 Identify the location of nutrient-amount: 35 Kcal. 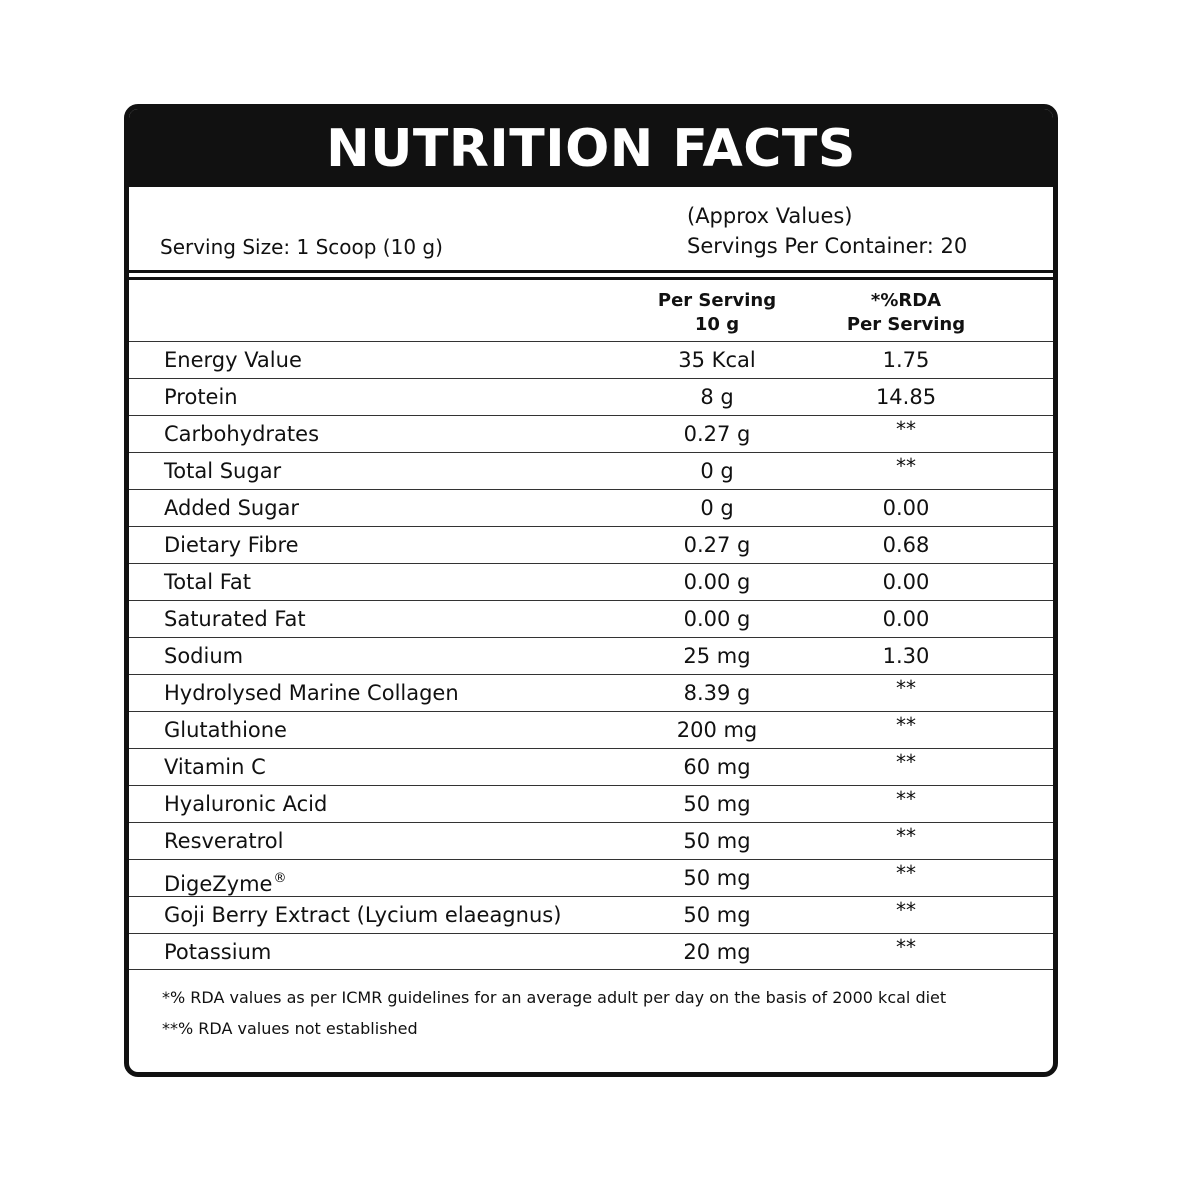
(717, 360).